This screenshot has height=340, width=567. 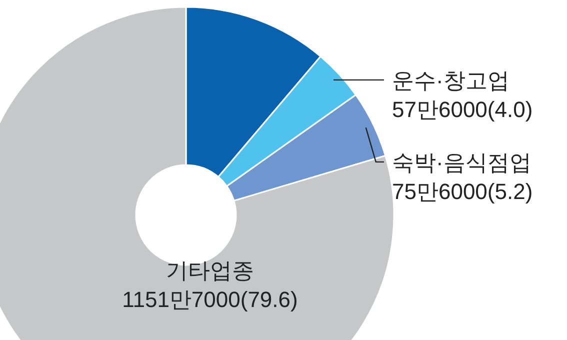 I want to click on slice-label: 숙박·음식점업, so click(x=462, y=162).